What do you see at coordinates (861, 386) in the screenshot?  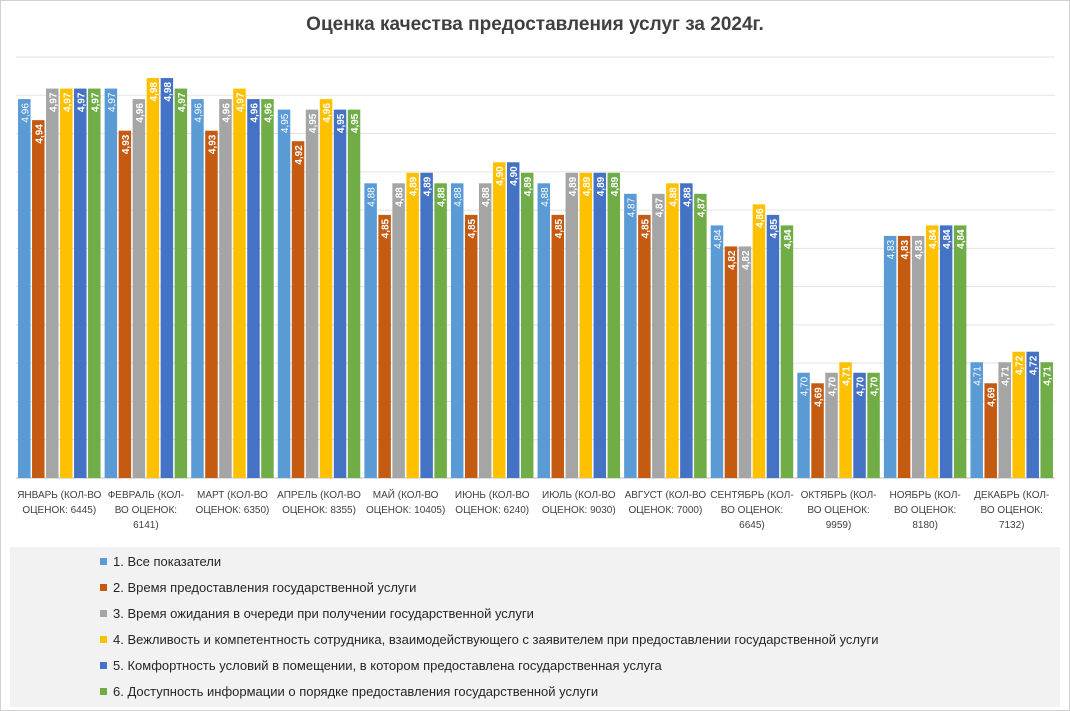 I see `data-label: 4,70` at bounding box center [861, 386].